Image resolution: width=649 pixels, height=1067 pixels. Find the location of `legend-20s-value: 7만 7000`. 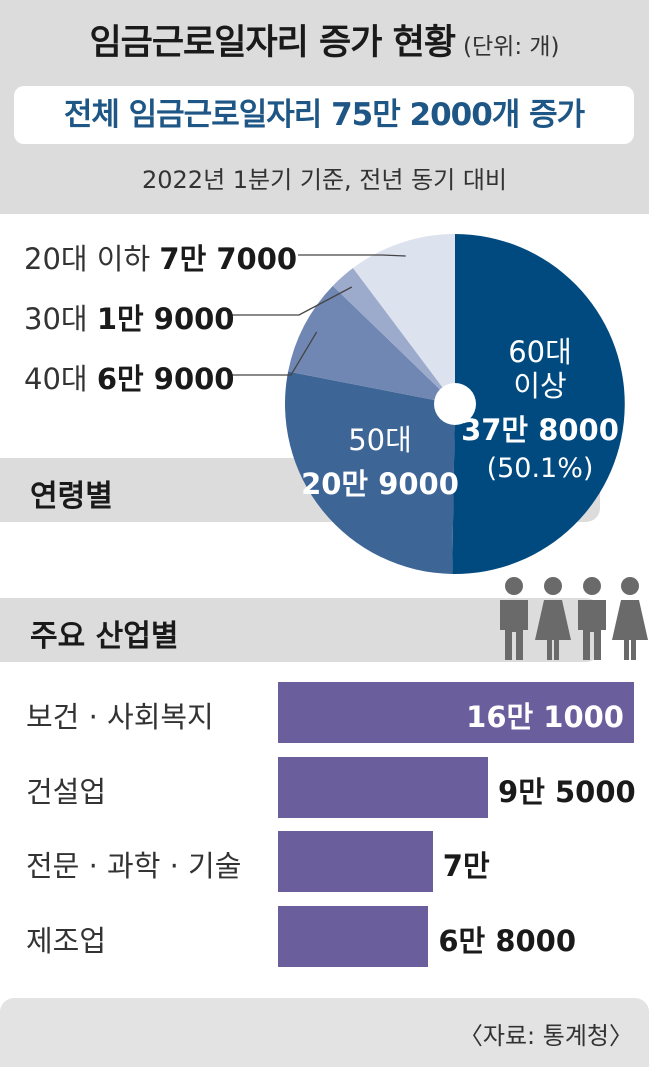

legend-20s-value: 7만 7000 is located at coordinates (228, 259).